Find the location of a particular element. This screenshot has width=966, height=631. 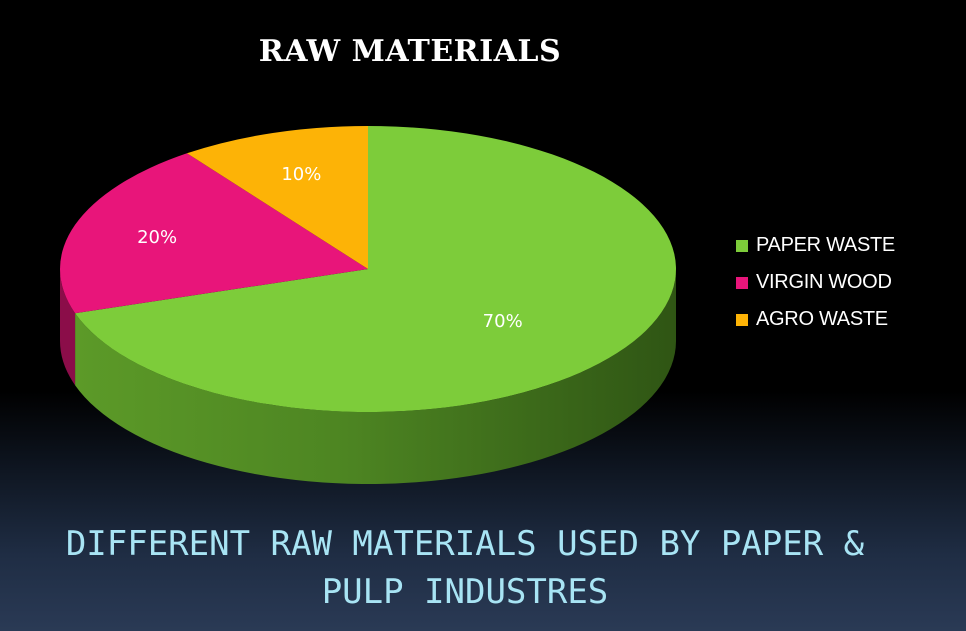

legend: PAPER WASTE VIRGIN WOOD AGRO WASTE is located at coordinates (815, 282).